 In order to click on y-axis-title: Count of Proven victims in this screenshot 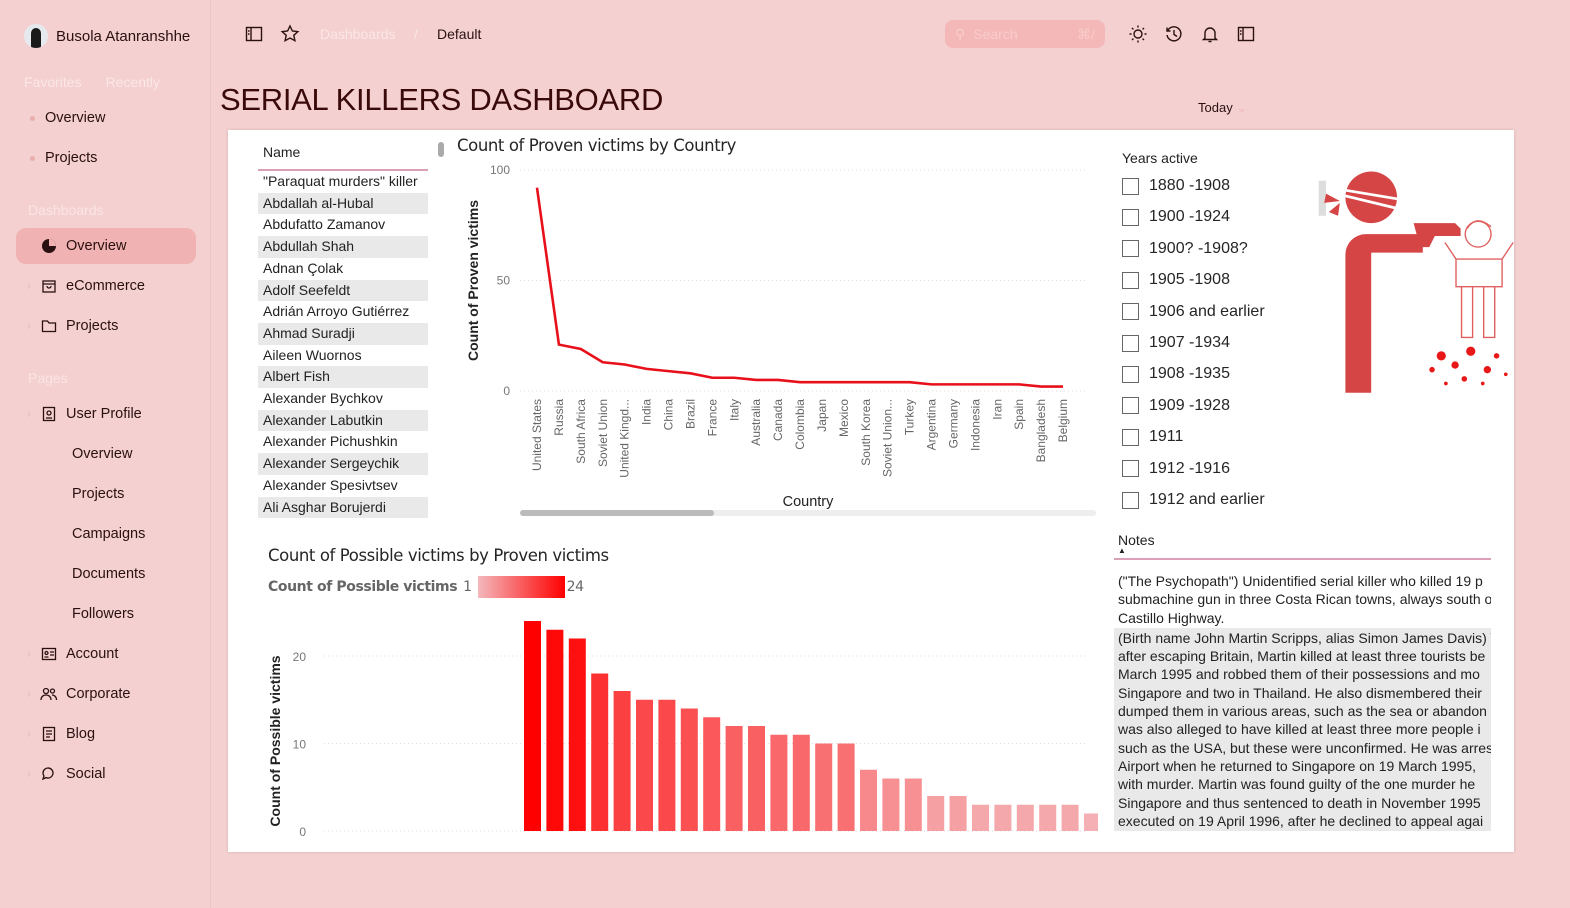, I will do `click(473, 280)`.